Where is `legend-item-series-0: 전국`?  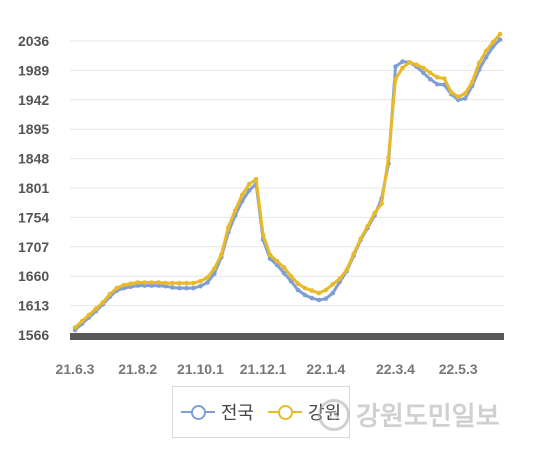 legend-item-series-0: 전국 is located at coordinates (217, 412).